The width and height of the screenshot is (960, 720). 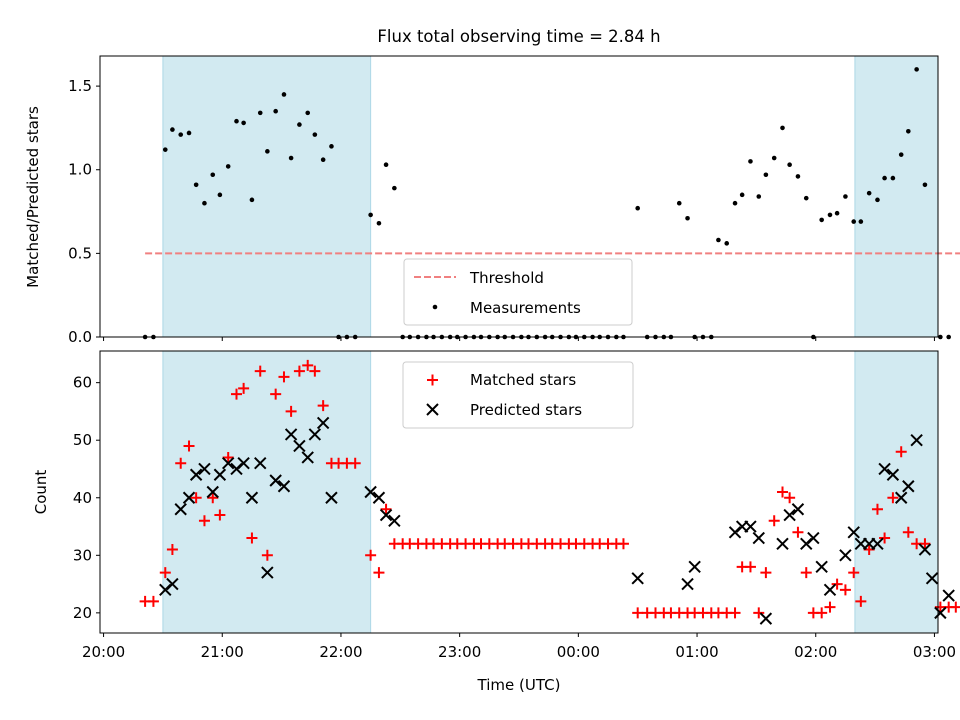 What do you see at coordinates (82, 440) in the screenshot?
I see `y-tick-label: 50` at bounding box center [82, 440].